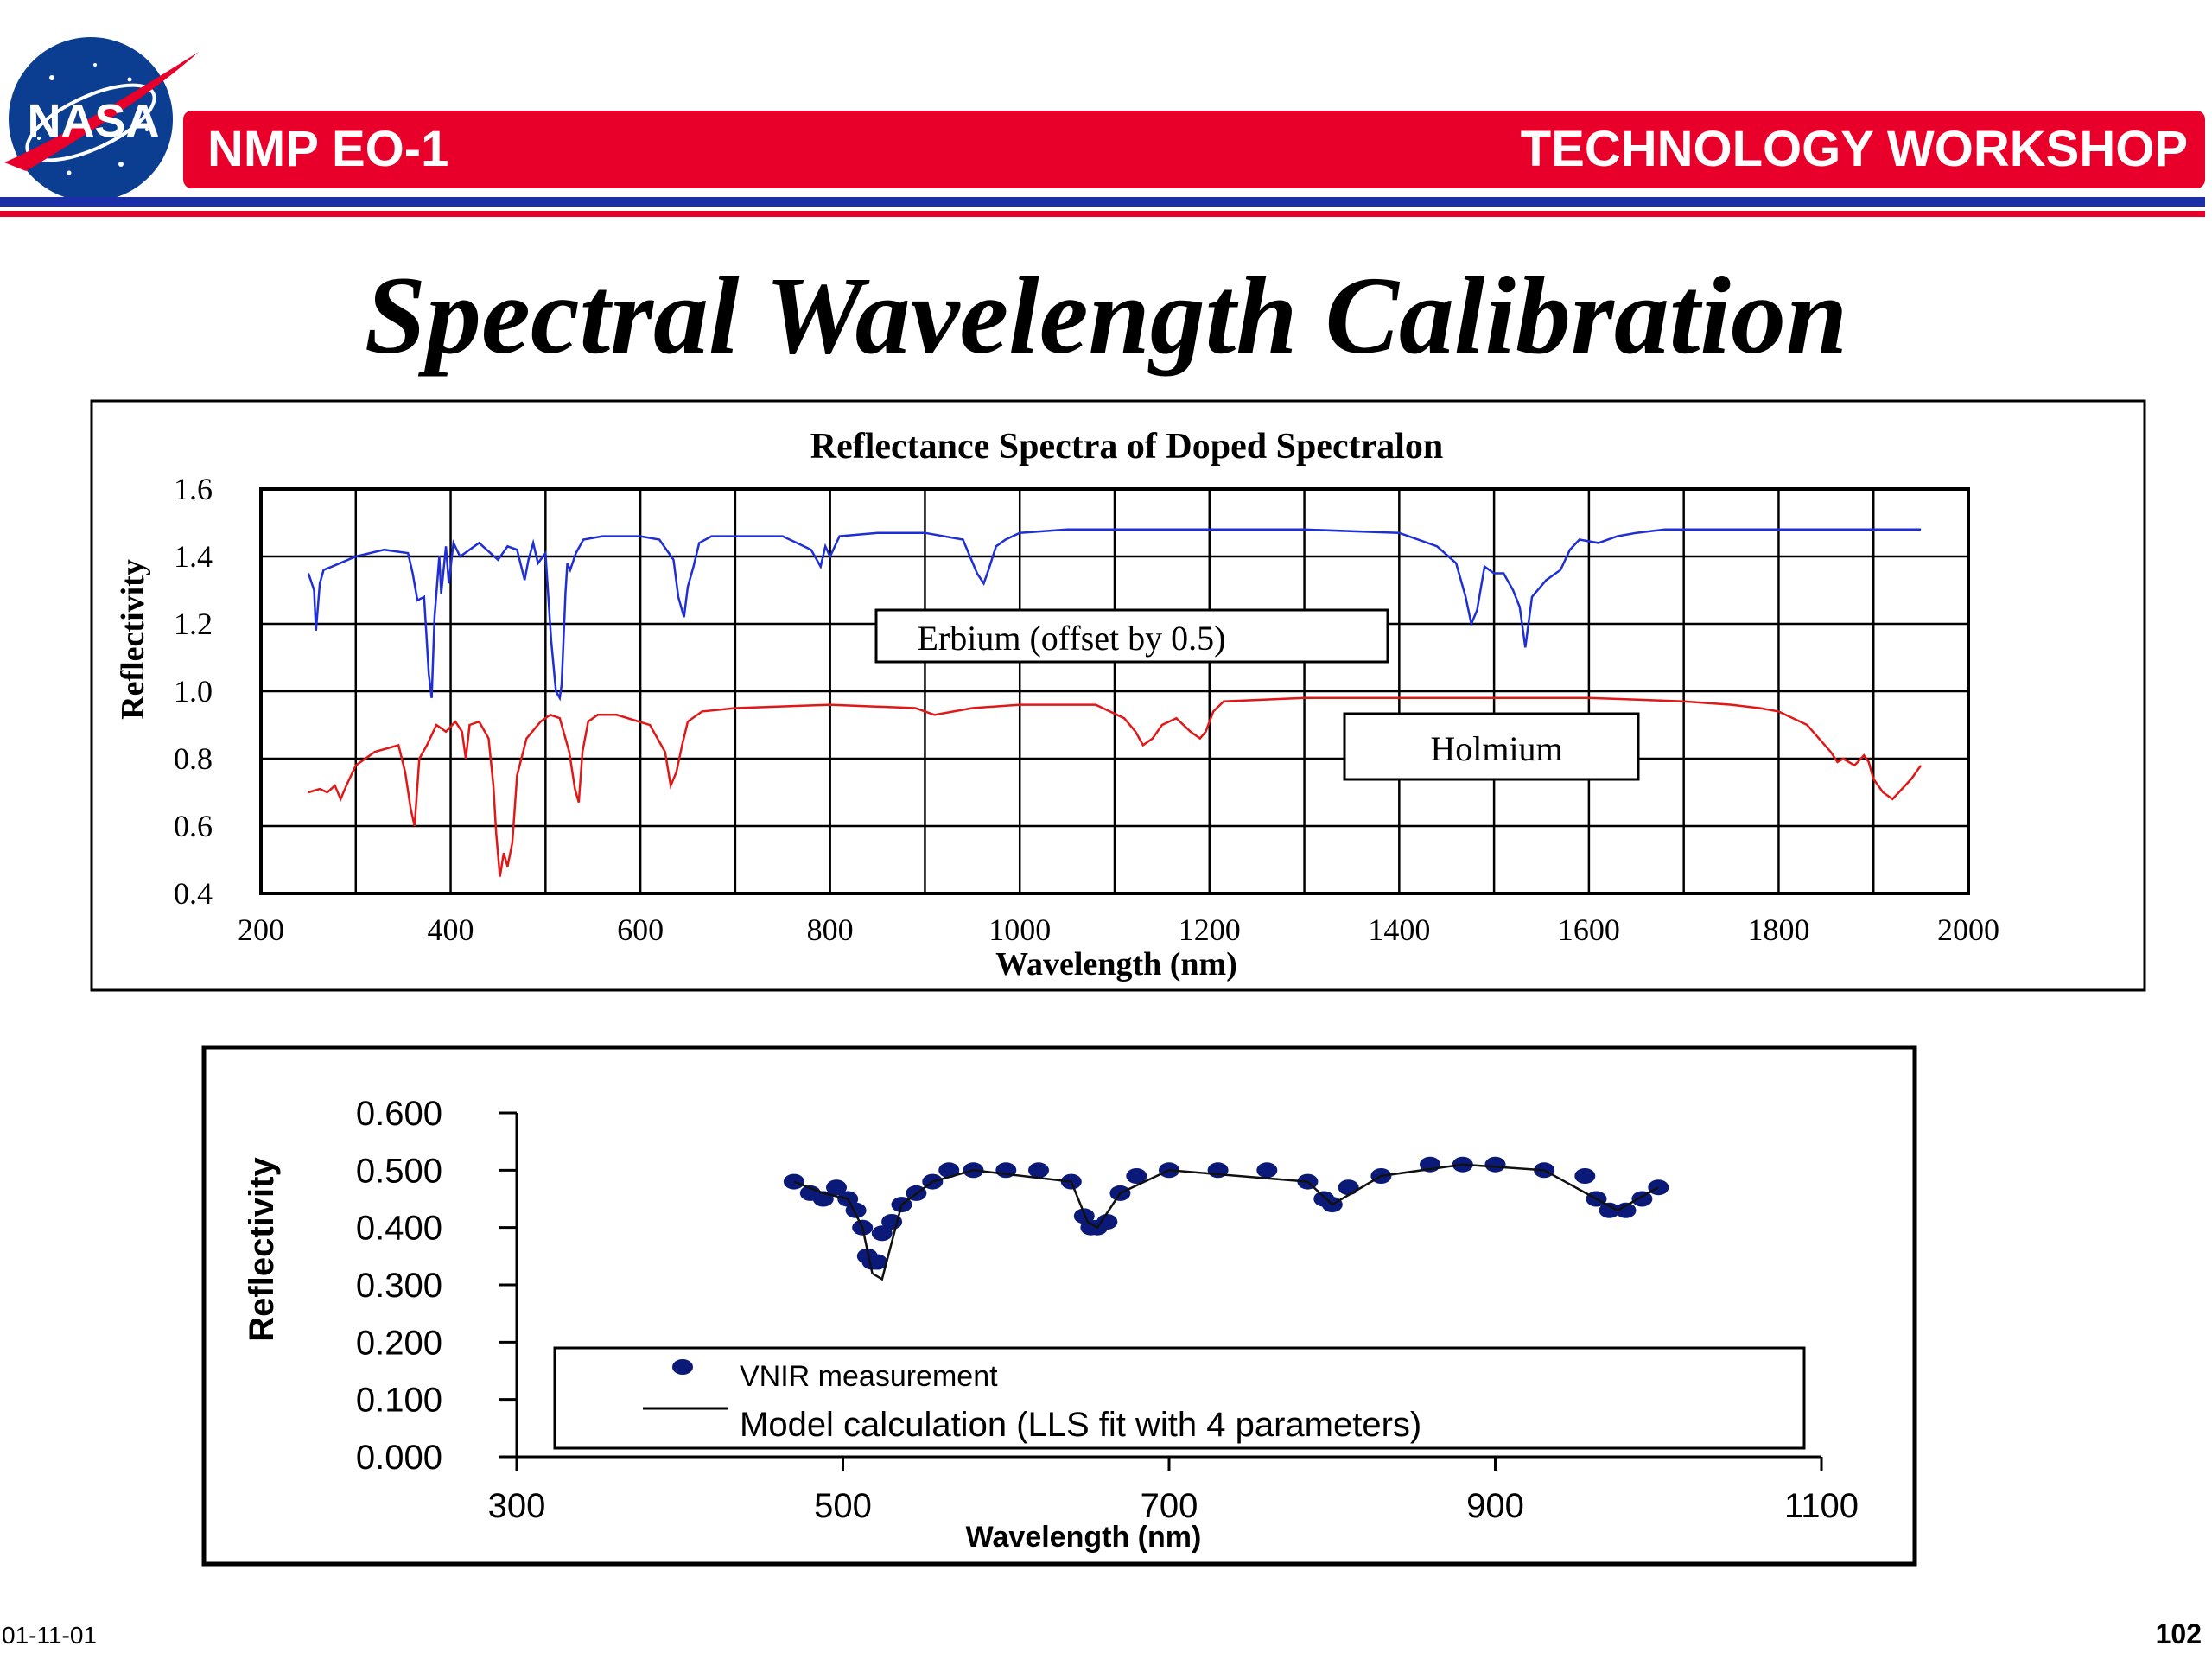 The width and height of the screenshot is (2212, 1659). What do you see at coordinates (869, 1376) in the screenshot?
I see `legend-vnir-label: VNIR measurement` at bounding box center [869, 1376].